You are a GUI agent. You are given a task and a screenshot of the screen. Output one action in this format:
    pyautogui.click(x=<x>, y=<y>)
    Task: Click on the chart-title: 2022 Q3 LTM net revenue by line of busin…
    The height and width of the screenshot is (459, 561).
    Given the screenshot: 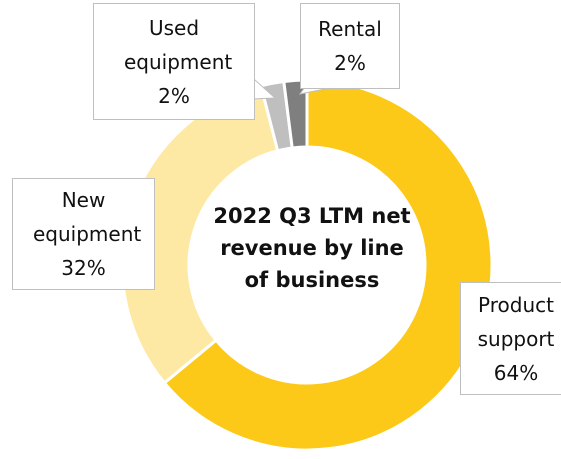 What is the action you would take?
    pyautogui.click(x=312, y=248)
    